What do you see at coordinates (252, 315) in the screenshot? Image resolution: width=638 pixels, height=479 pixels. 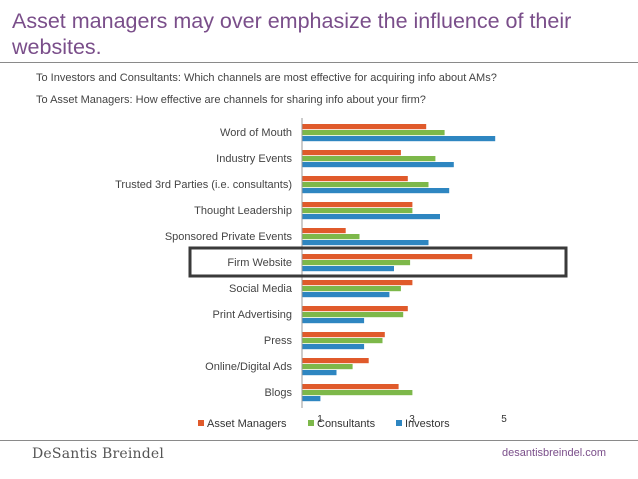 I see `category-label: Print Advertising` at bounding box center [252, 315].